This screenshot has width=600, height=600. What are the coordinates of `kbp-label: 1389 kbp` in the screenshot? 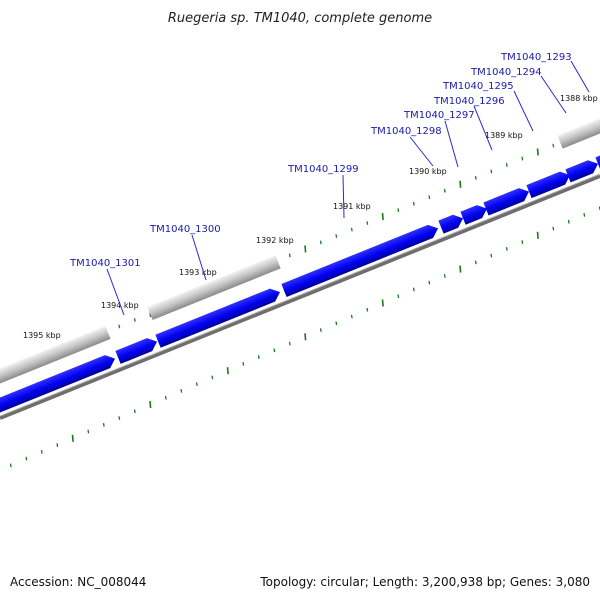 It's located at (504, 135).